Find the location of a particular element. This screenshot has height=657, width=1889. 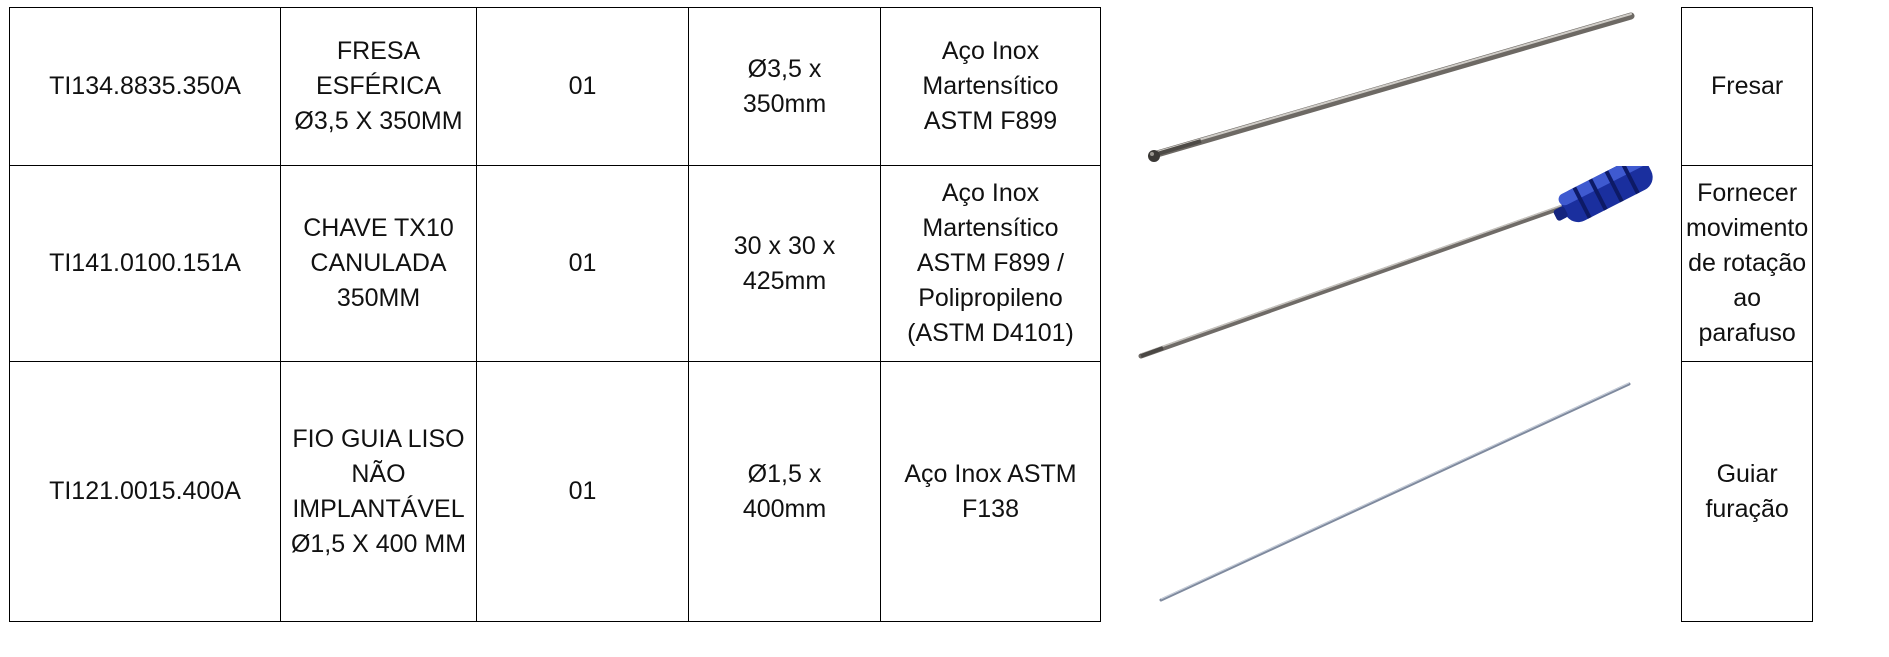

dimensions-cell: Ø3,5 x 350mm is located at coordinates (785, 87).